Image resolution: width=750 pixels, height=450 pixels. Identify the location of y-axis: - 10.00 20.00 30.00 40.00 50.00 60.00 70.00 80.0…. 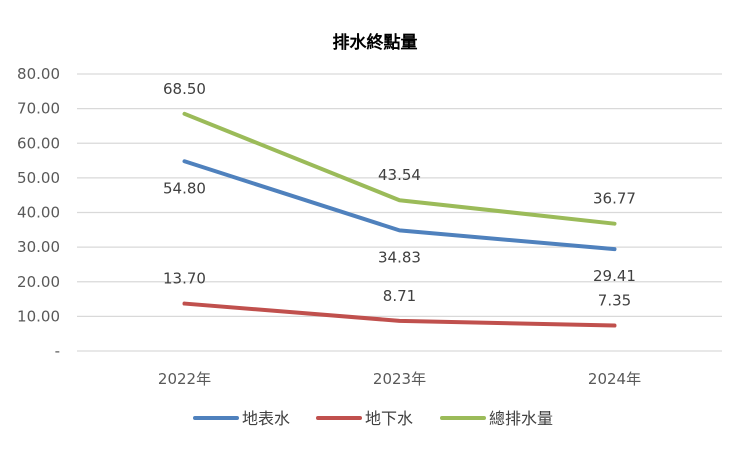
(38, 212).